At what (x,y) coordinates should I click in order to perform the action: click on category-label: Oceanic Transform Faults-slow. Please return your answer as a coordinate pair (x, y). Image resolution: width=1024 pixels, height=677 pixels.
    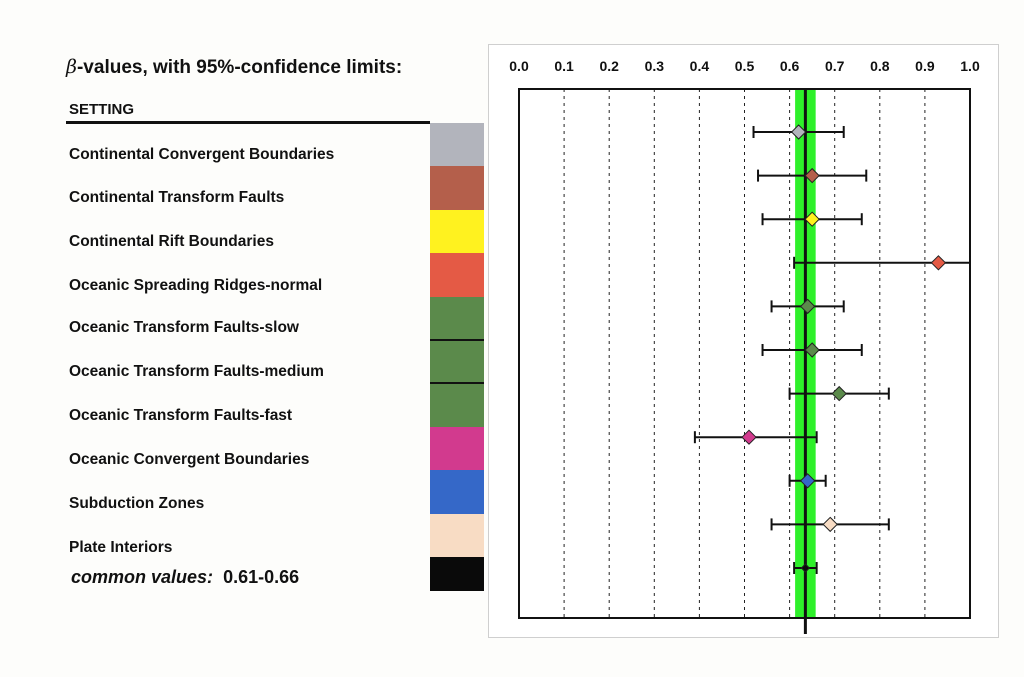
    Looking at the image, I should click on (184, 327).